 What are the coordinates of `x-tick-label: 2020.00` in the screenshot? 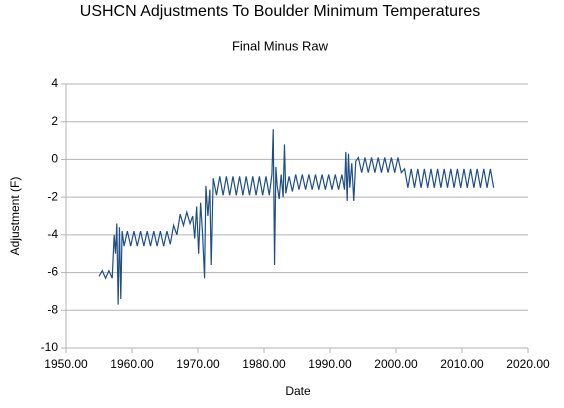 It's located at (528, 364).